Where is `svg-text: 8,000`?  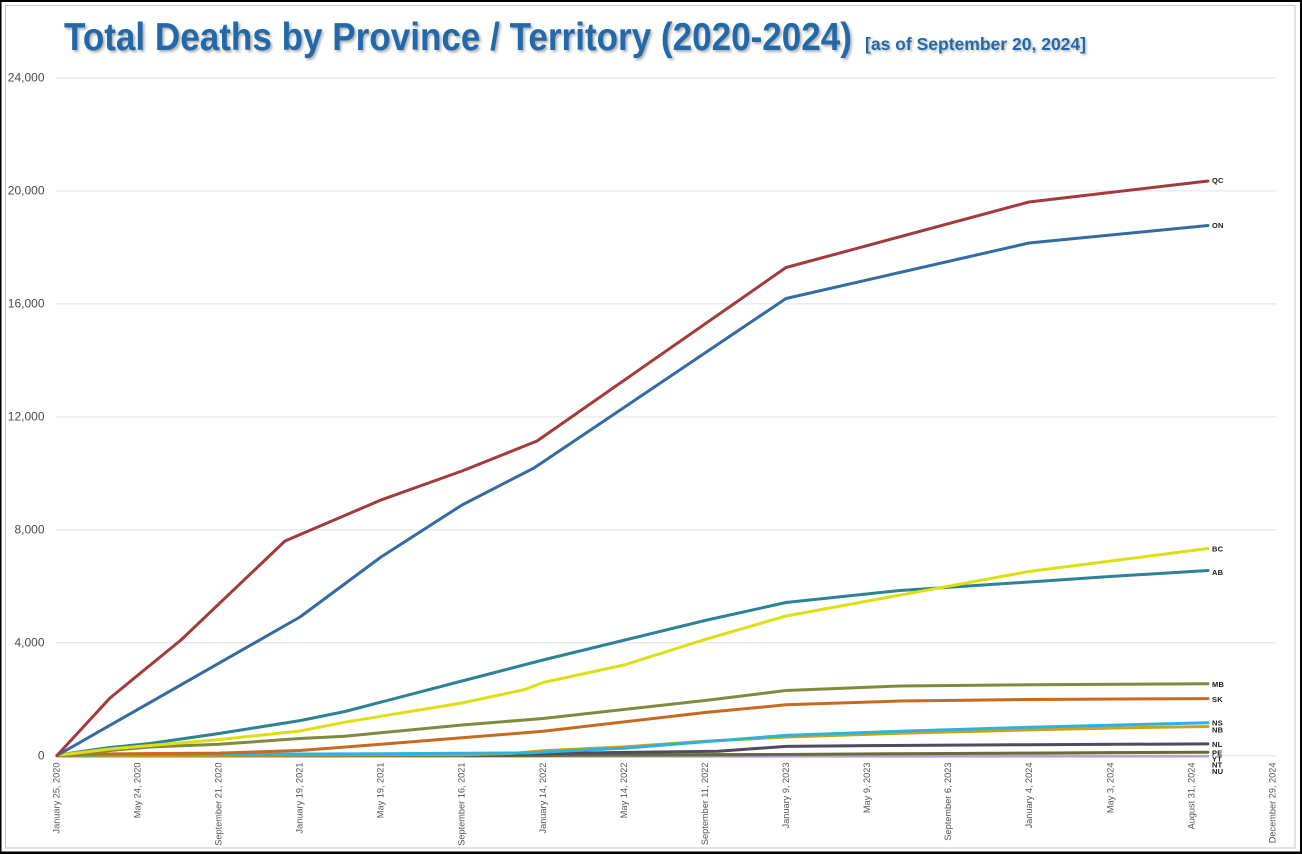
svg-text: 8,000 is located at coordinates (29, 530).